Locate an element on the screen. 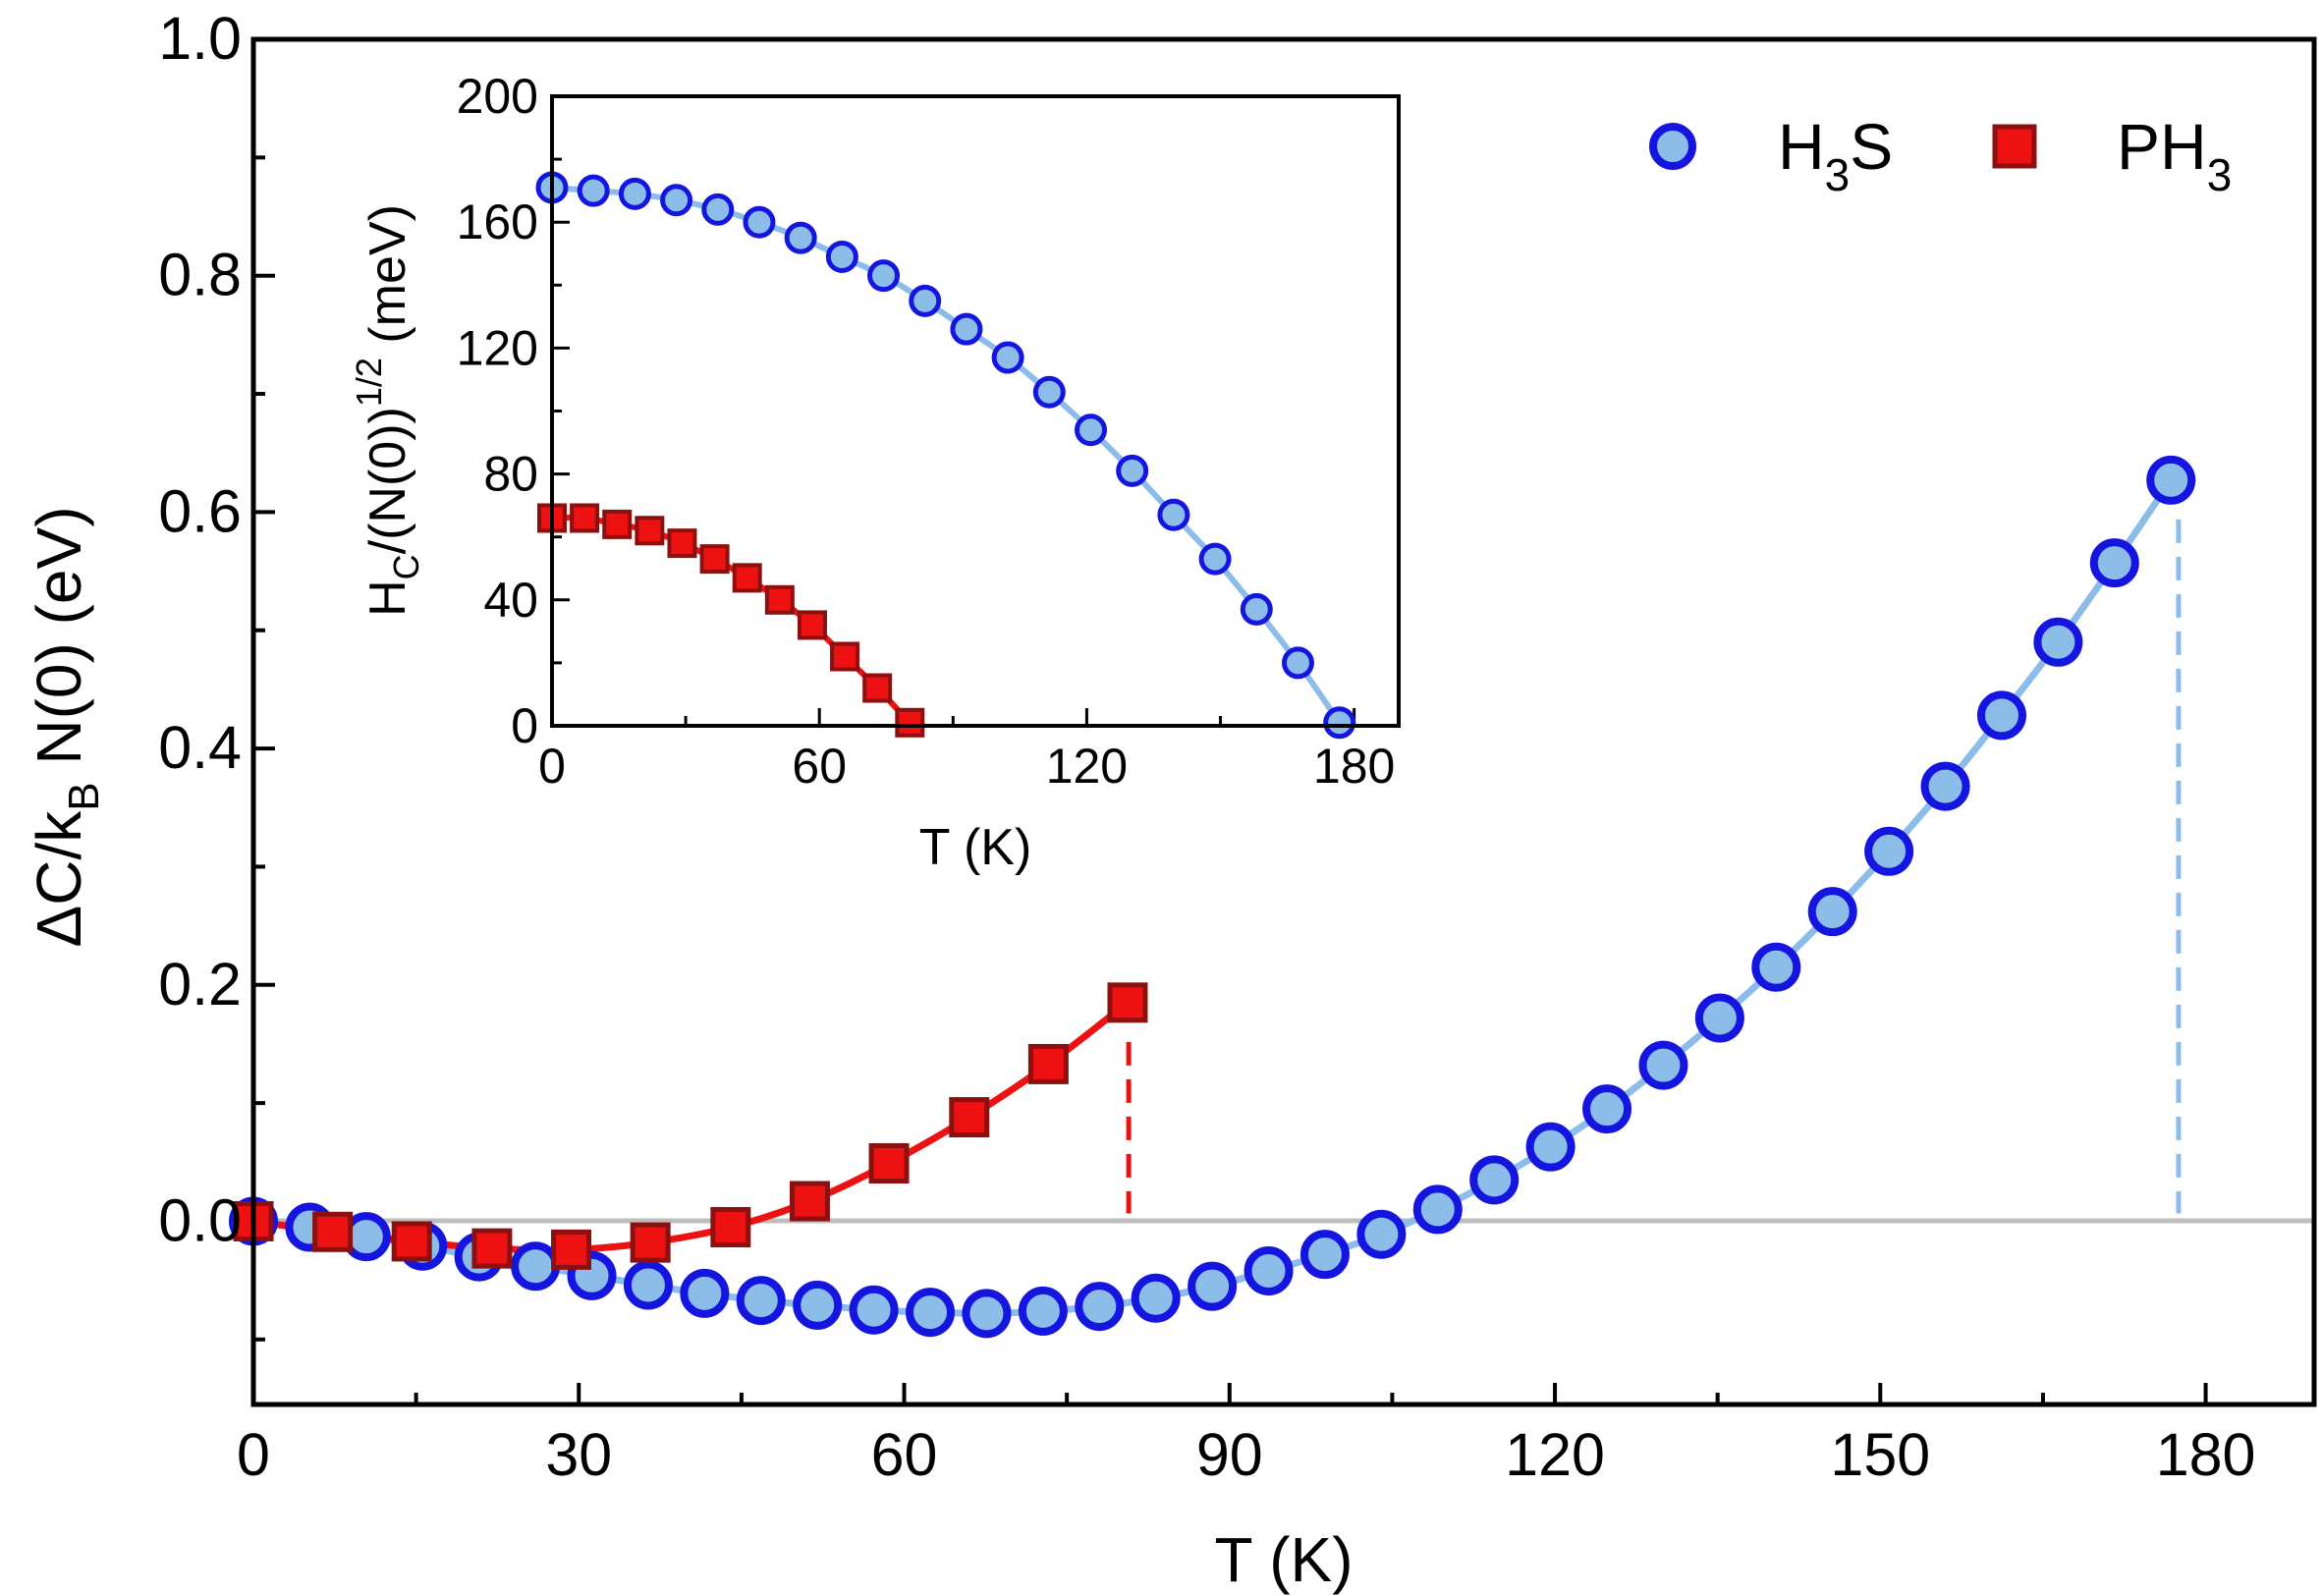  inset-y-tick-label: 80 is located at coordinates (510, 475).